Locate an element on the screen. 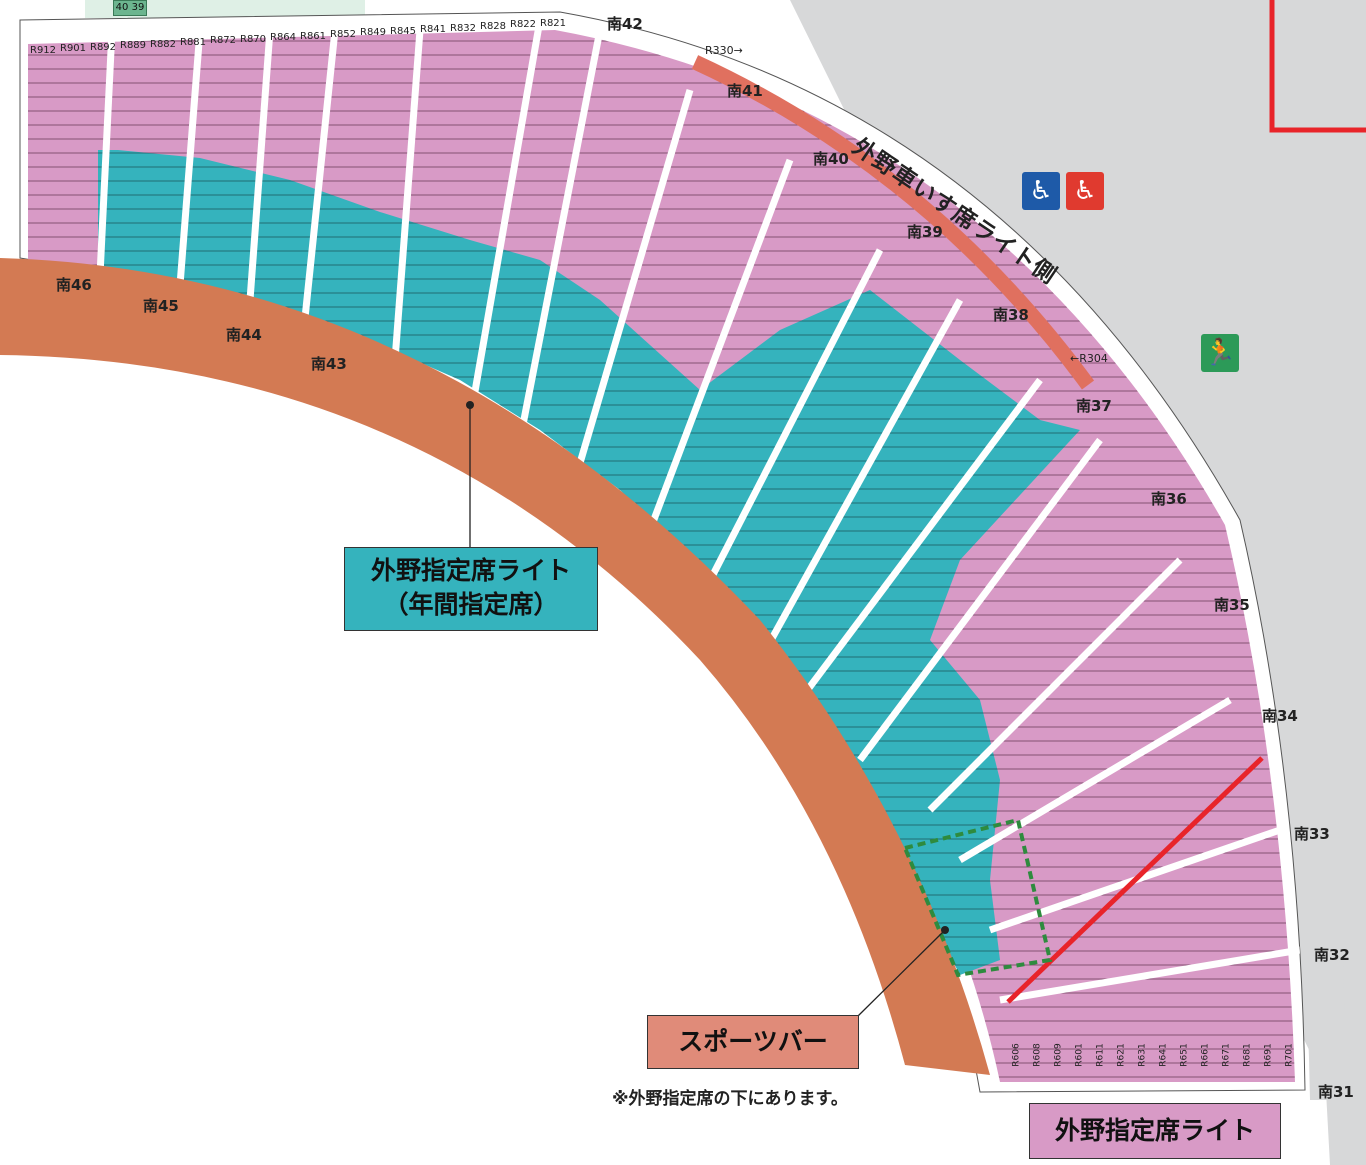 This screenshot has width=1366, height=1165. annual-legend-line1: 外野指定席ライト is located at coordinates (470, 570).